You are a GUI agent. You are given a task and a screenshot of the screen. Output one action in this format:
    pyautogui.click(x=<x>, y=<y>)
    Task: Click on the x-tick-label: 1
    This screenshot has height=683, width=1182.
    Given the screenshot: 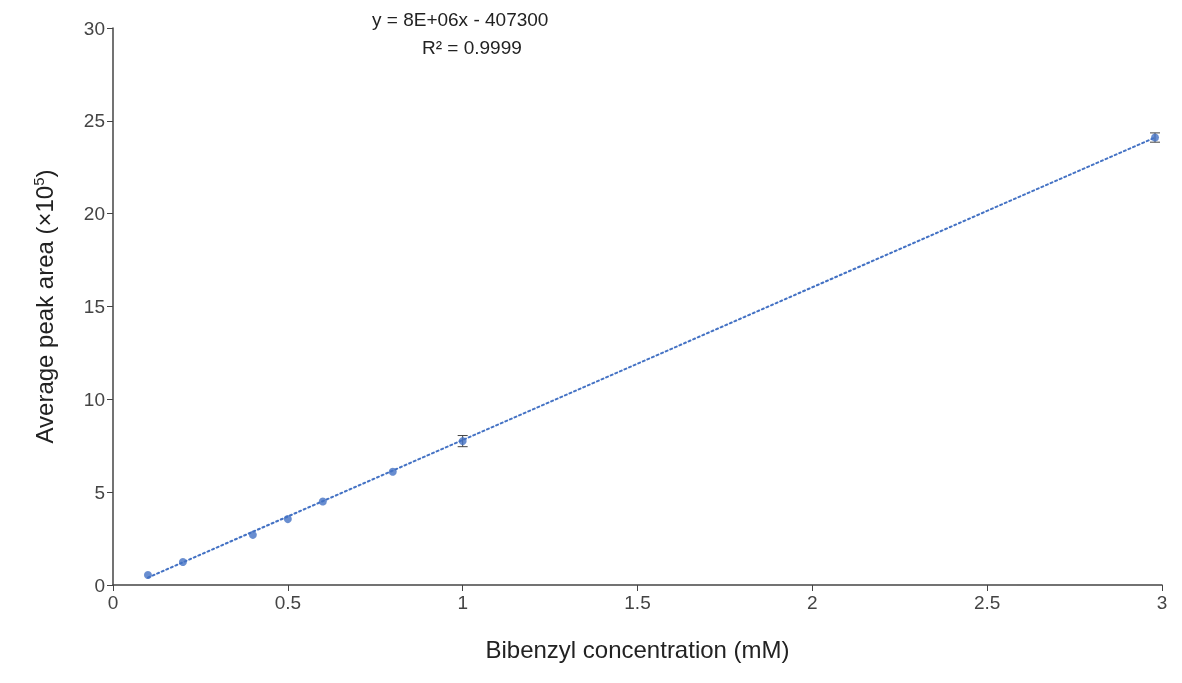 What is the action you would take?
    pyautogui.click(x=462, y=602)
    